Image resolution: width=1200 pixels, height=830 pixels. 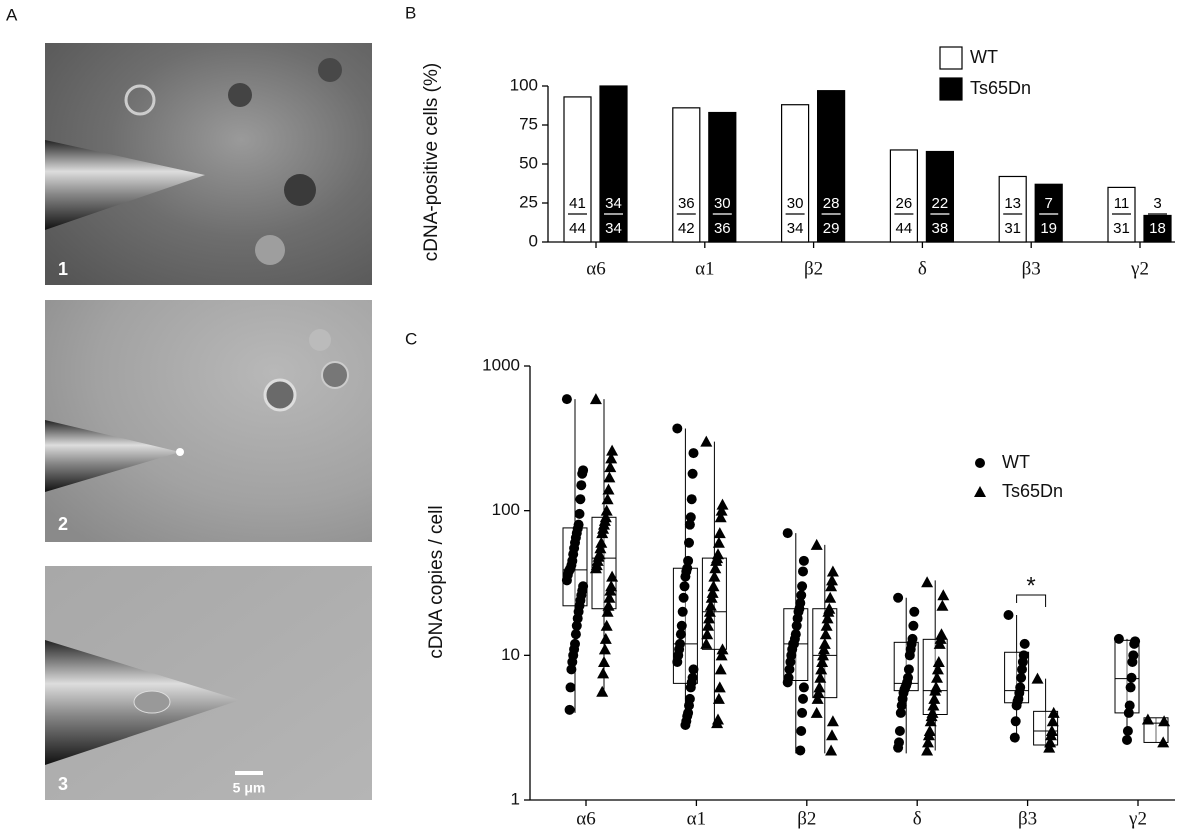 I want to click on panel-label: A, so click(x=12, y=14).